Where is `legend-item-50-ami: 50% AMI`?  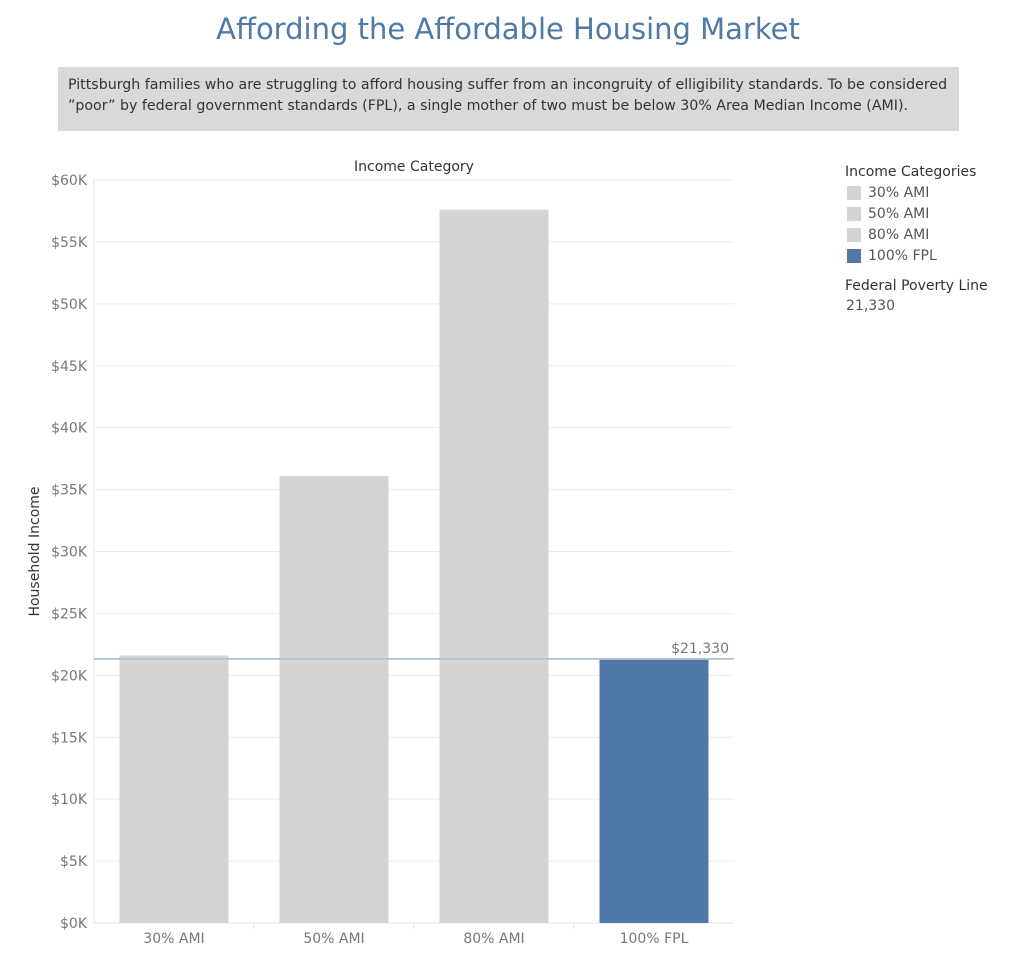 legend-item-50-ami: 50% AMI is located at coordinates (927, 213).